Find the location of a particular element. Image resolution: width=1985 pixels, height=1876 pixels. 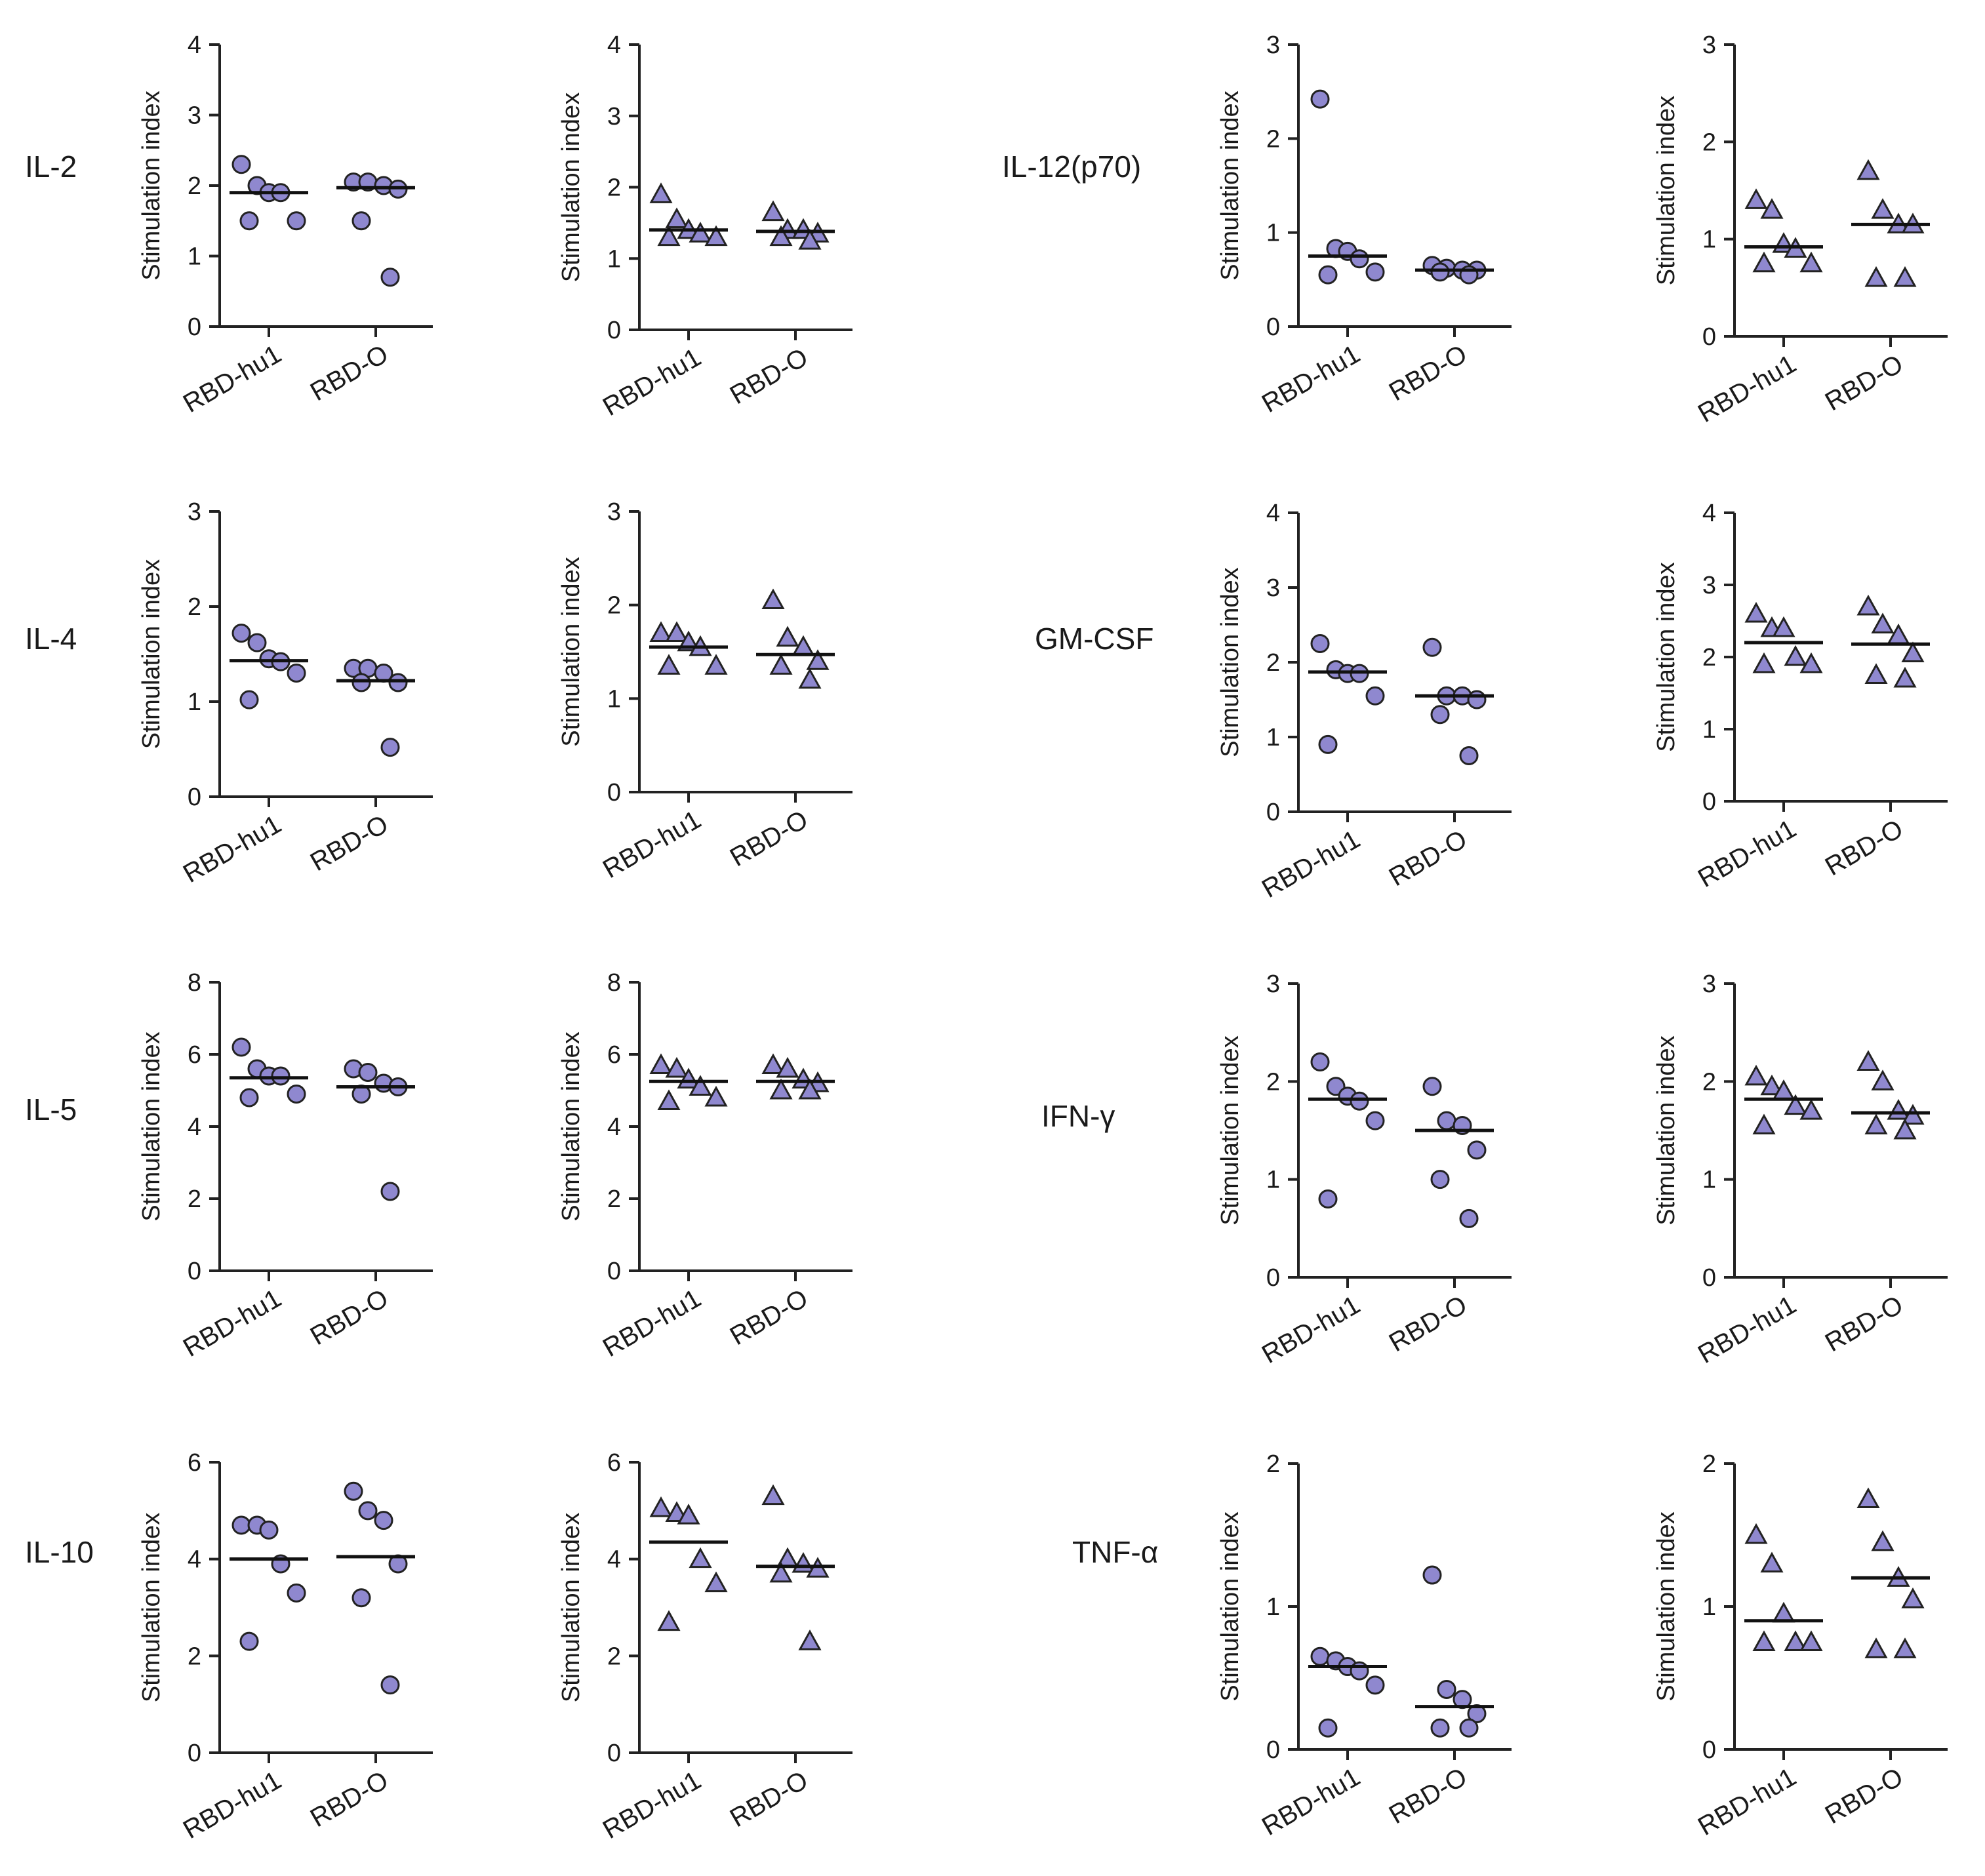

chart-panel: IL-4 0 1 2 3 Stimulation index RBD-hu1 RBD-O is located at coordinates (229, 693).